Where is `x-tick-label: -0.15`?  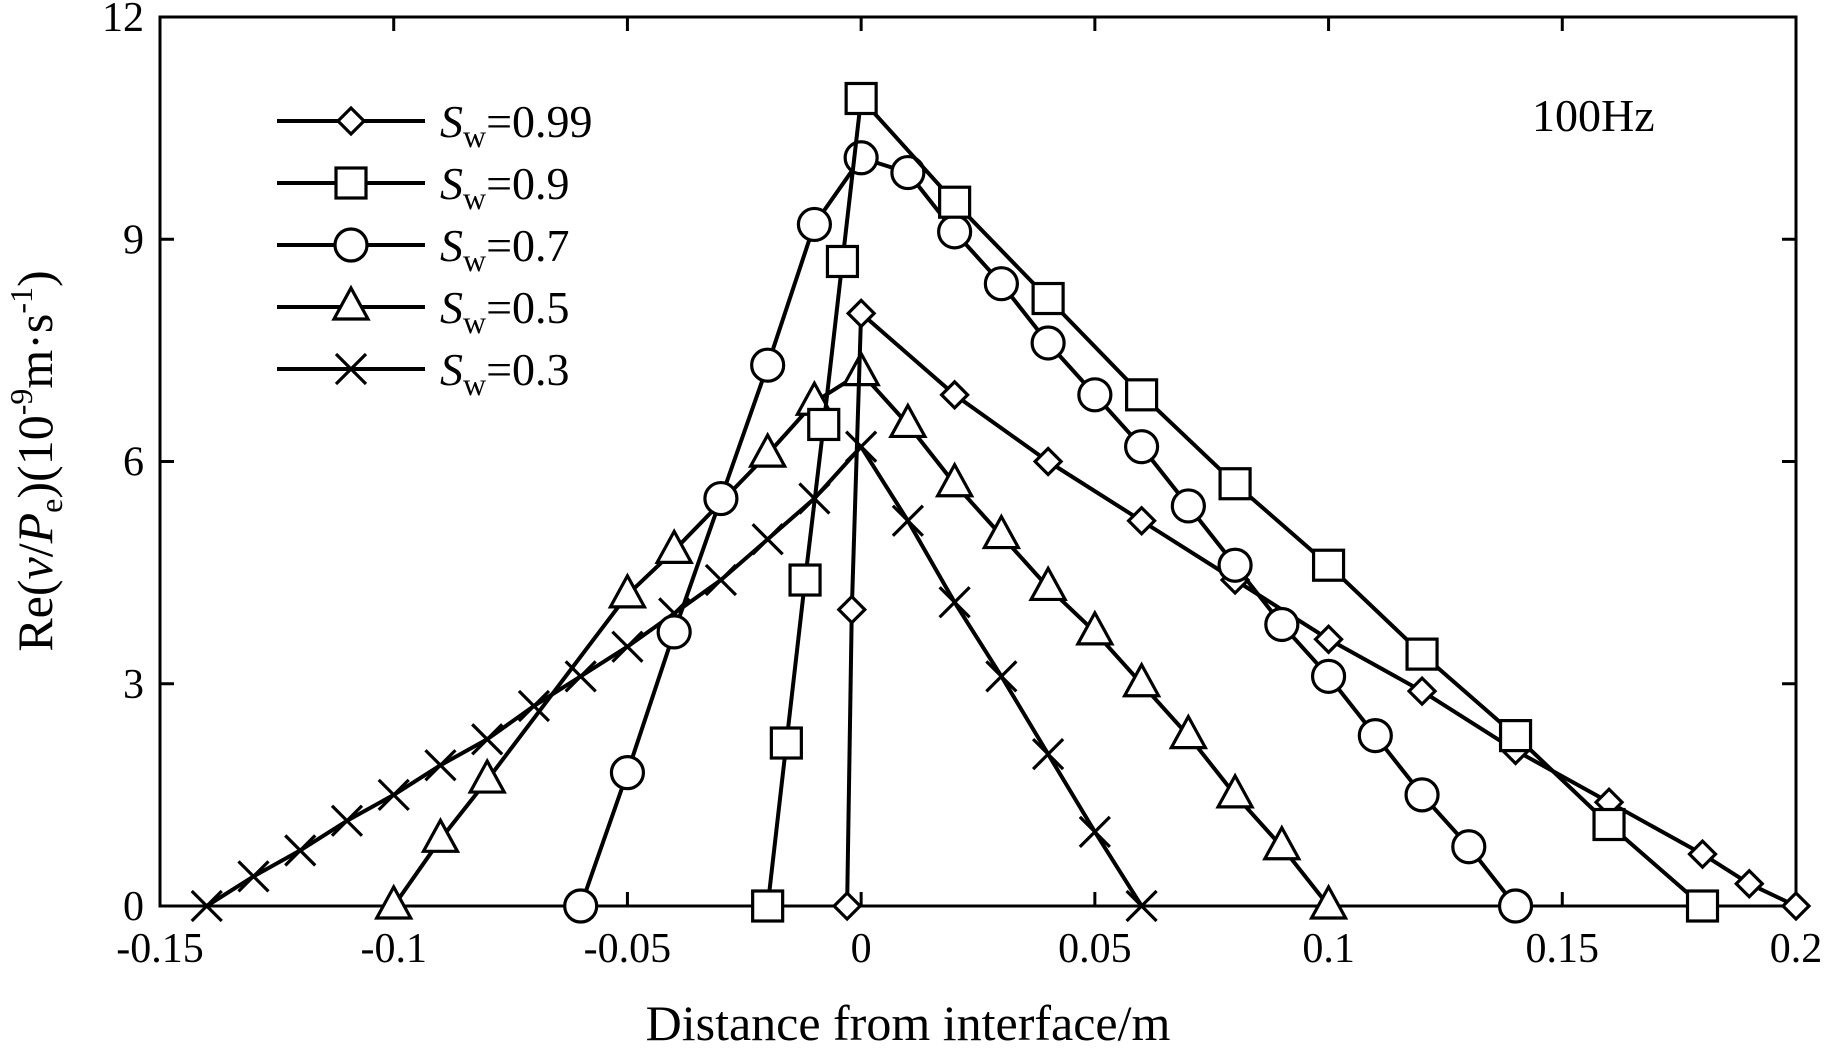
x-tick-label: -0.15 is located at coordinates (160, 949).